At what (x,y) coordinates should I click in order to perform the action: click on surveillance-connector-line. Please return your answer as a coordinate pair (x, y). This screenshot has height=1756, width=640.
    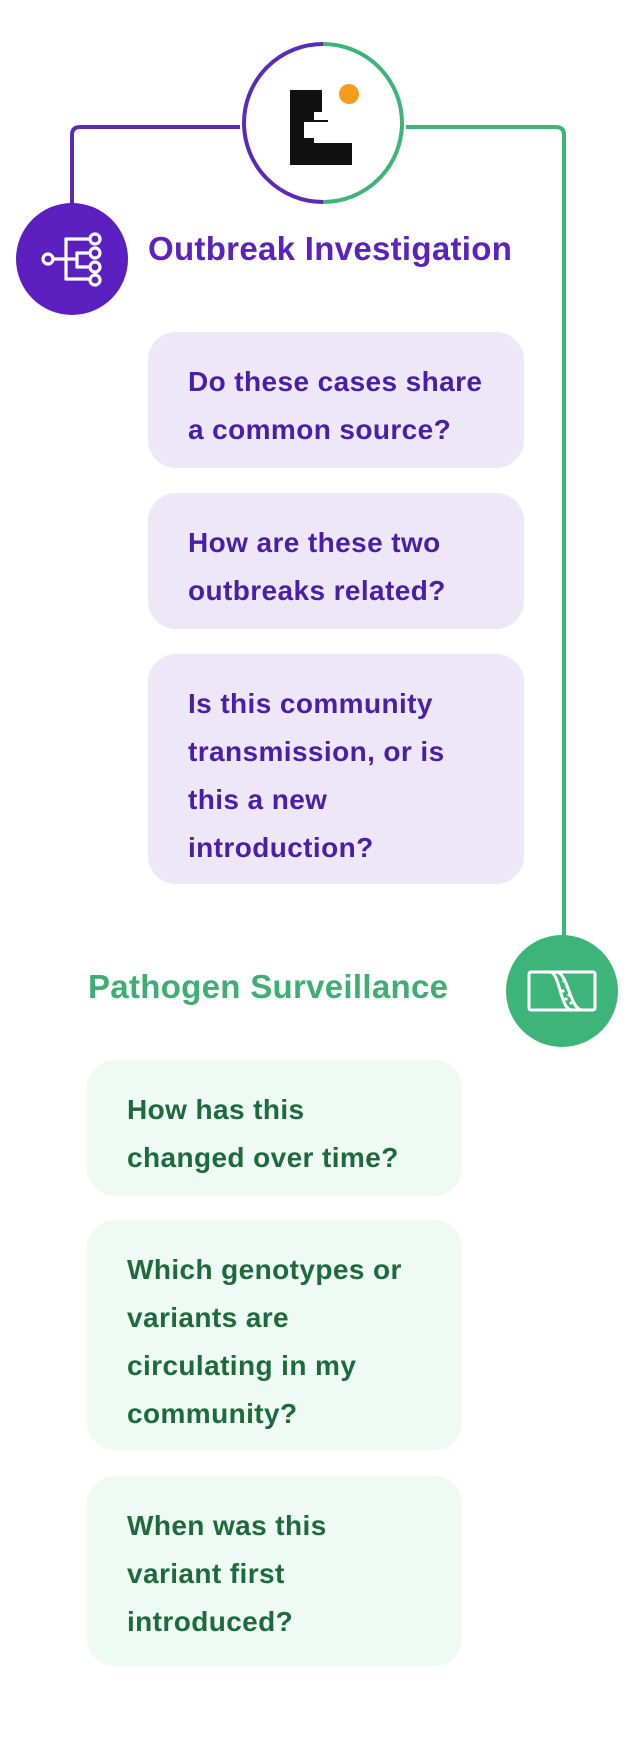
    Looking at the image, I should click on (486, 532).